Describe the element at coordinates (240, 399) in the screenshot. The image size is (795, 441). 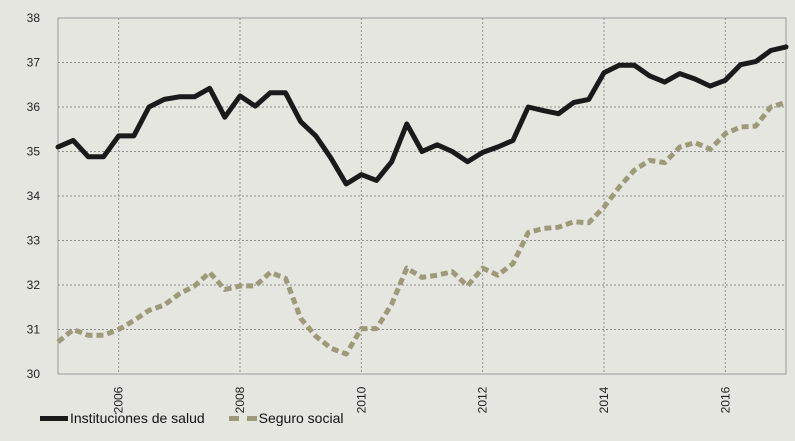
I see `x-tick-label: 2008` at that location.